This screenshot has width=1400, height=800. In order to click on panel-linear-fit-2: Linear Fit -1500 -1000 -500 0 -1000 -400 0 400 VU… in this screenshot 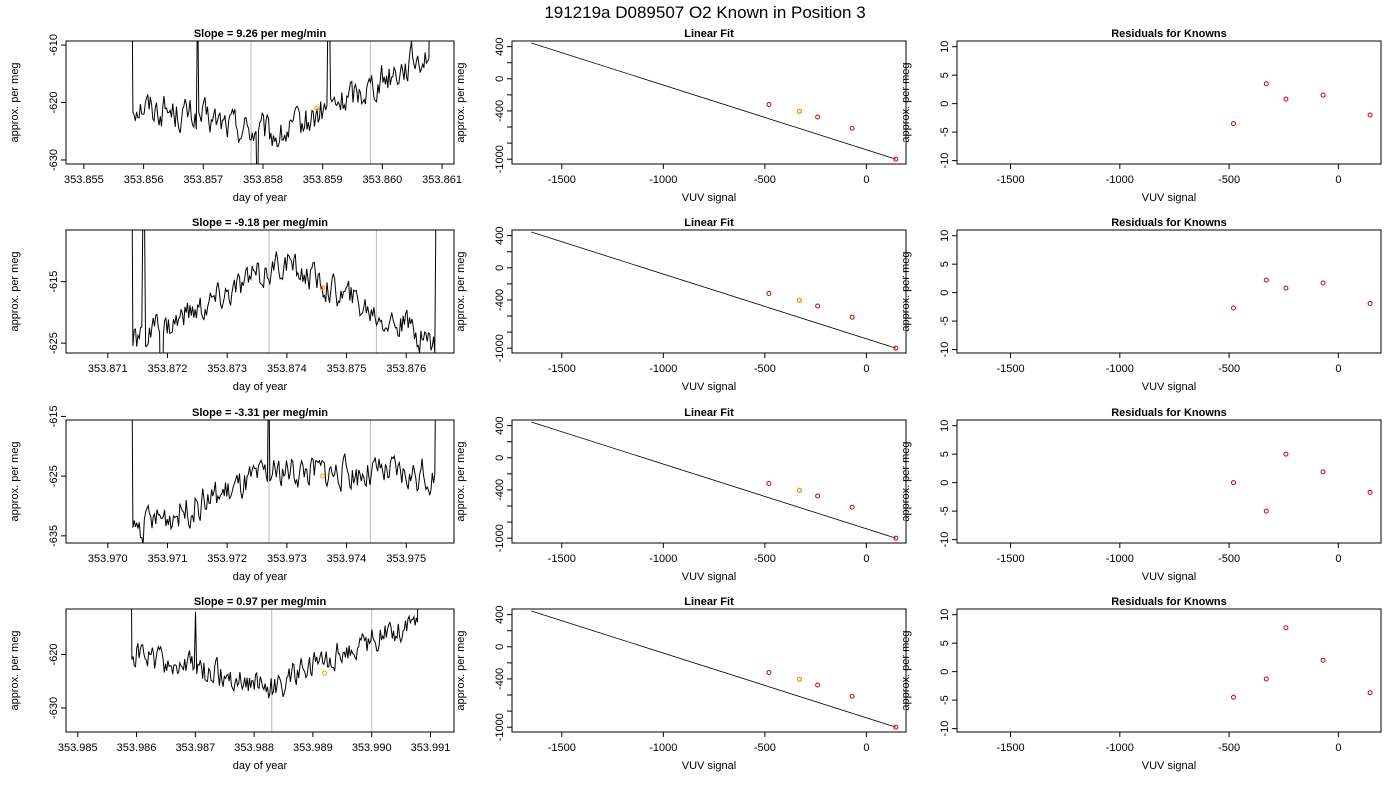, I will do `click(681, 305)`.